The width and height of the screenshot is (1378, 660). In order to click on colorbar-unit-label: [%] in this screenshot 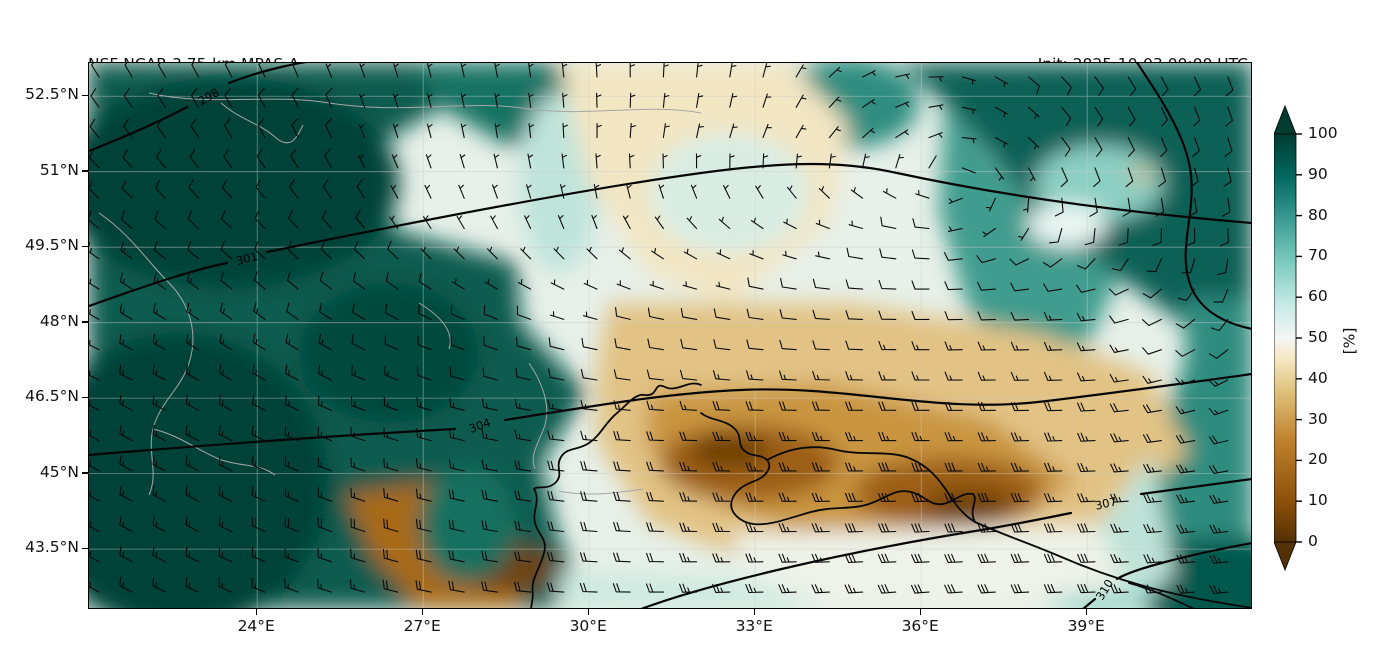, I will do `click(1349, 341)`.